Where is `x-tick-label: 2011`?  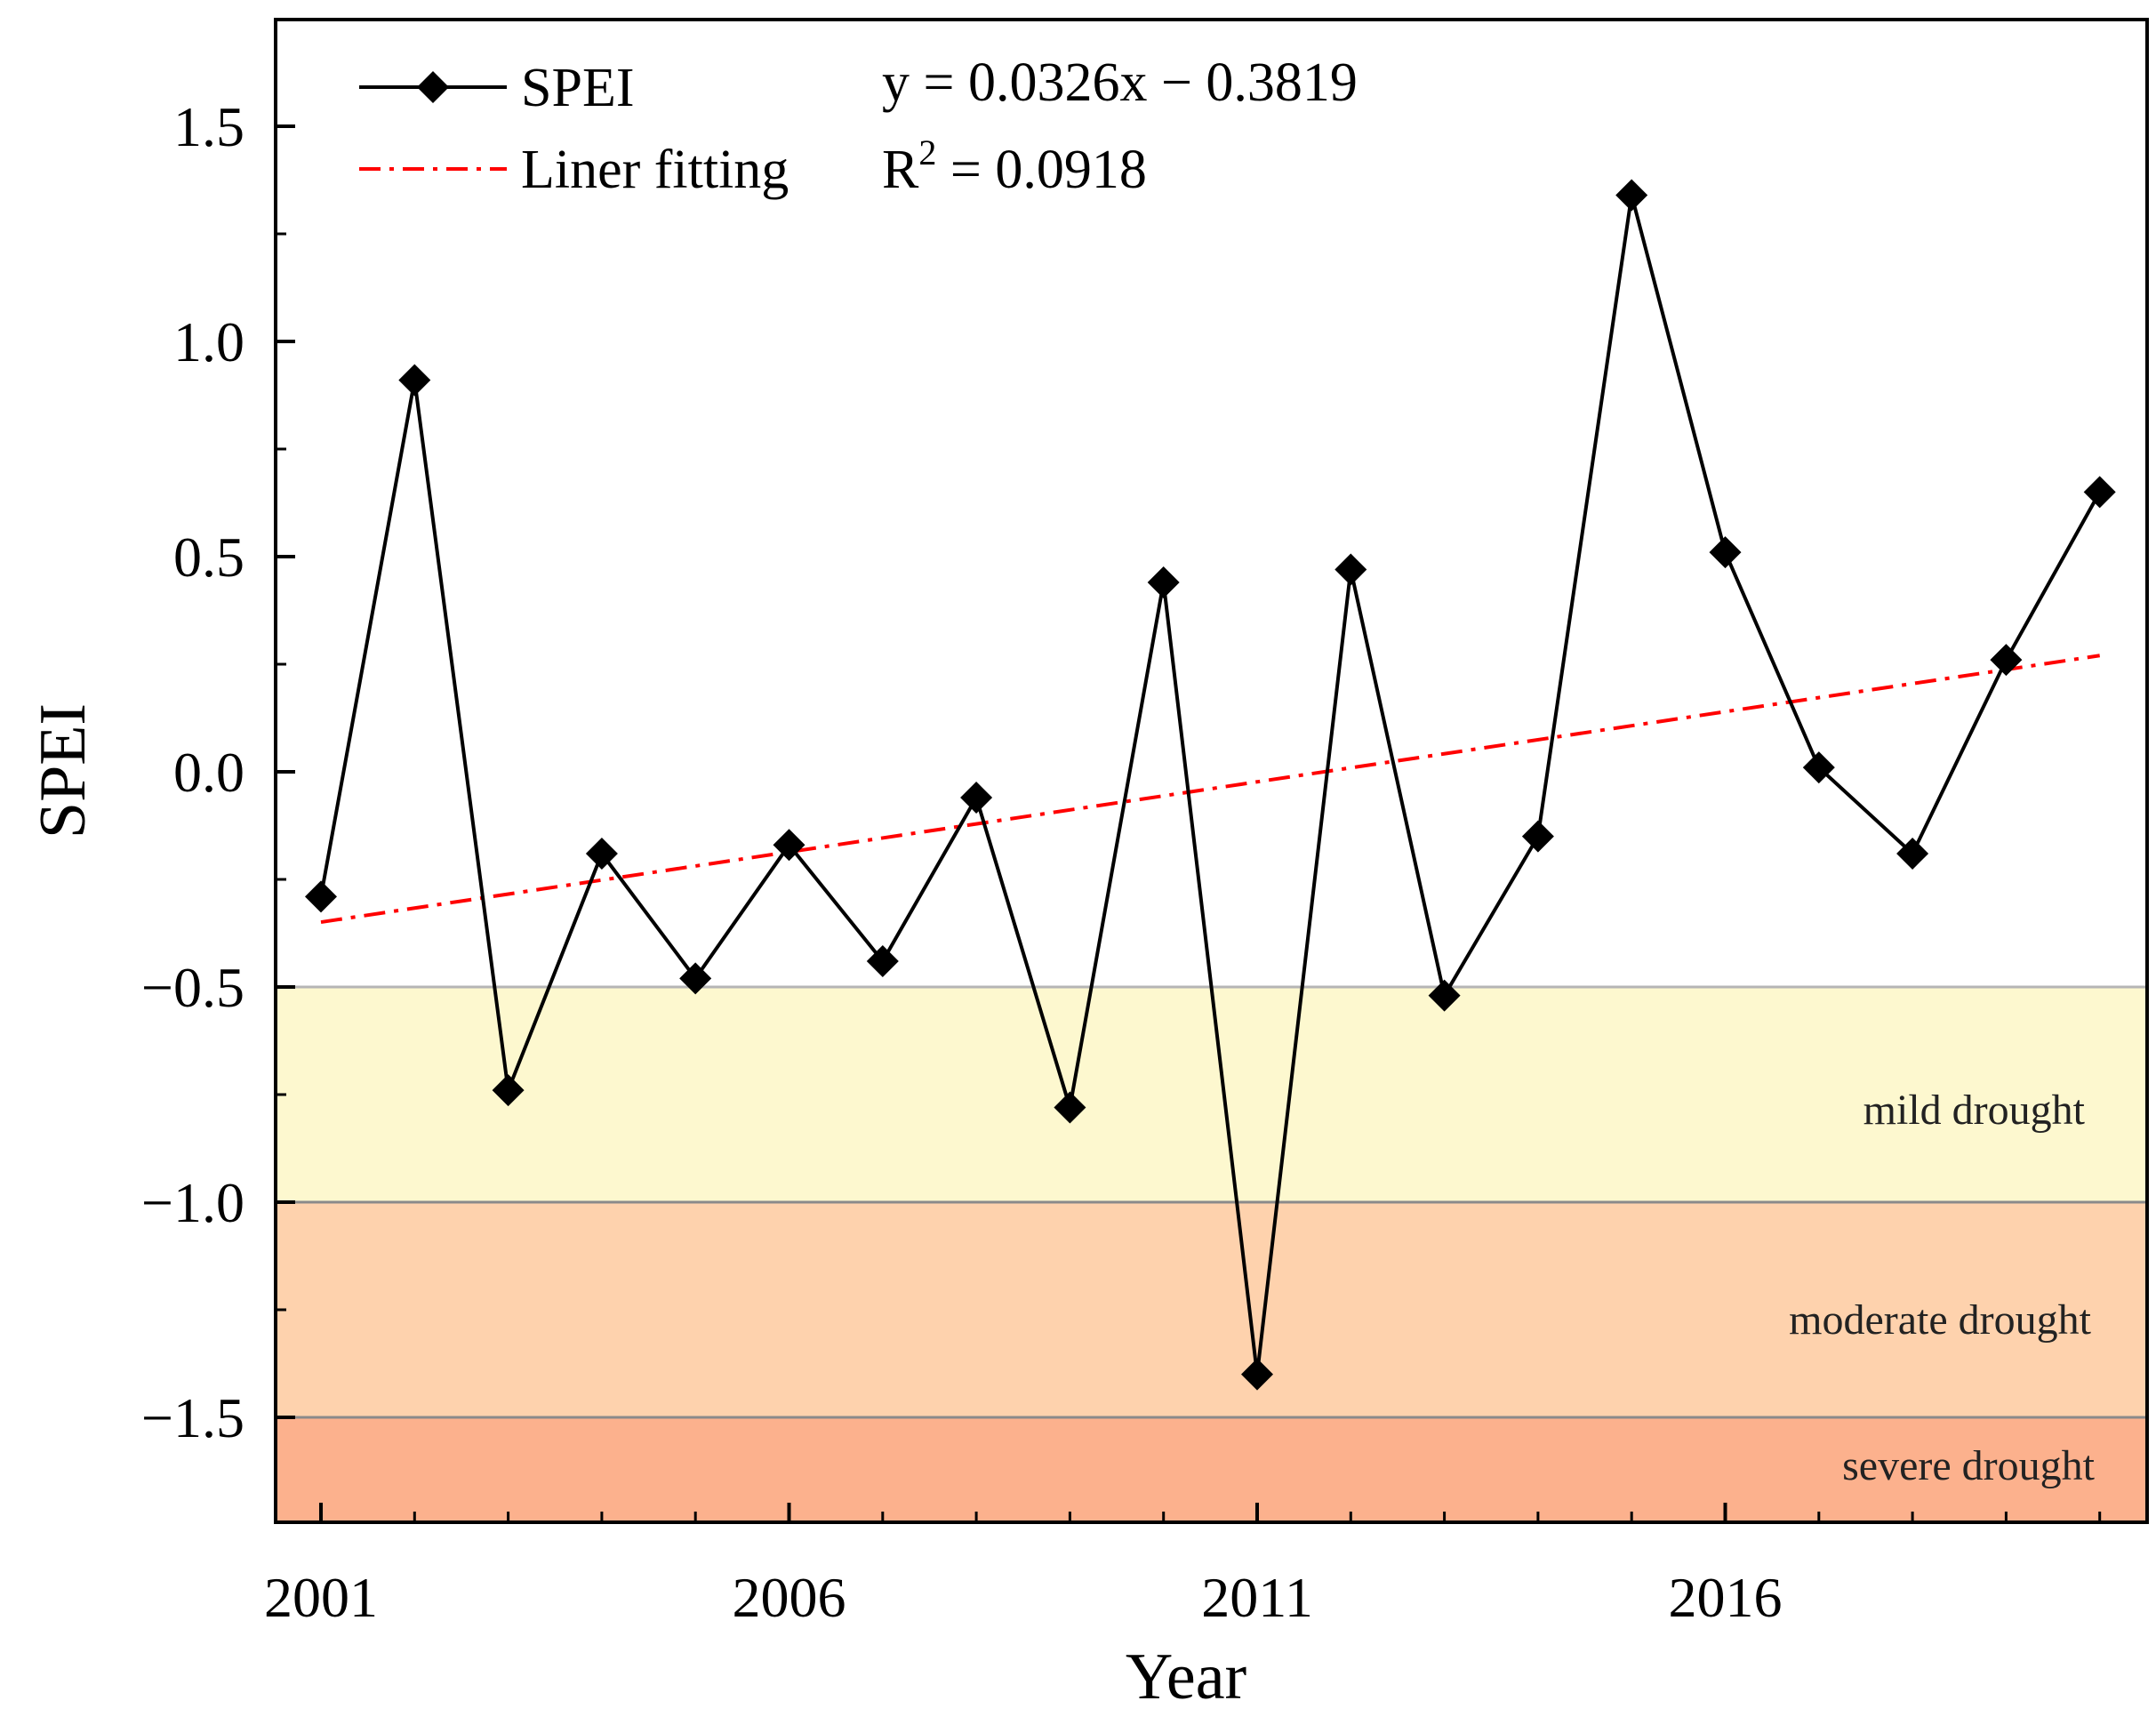 x-tick-label: 2011 is located at coordinates (1257, 1597).